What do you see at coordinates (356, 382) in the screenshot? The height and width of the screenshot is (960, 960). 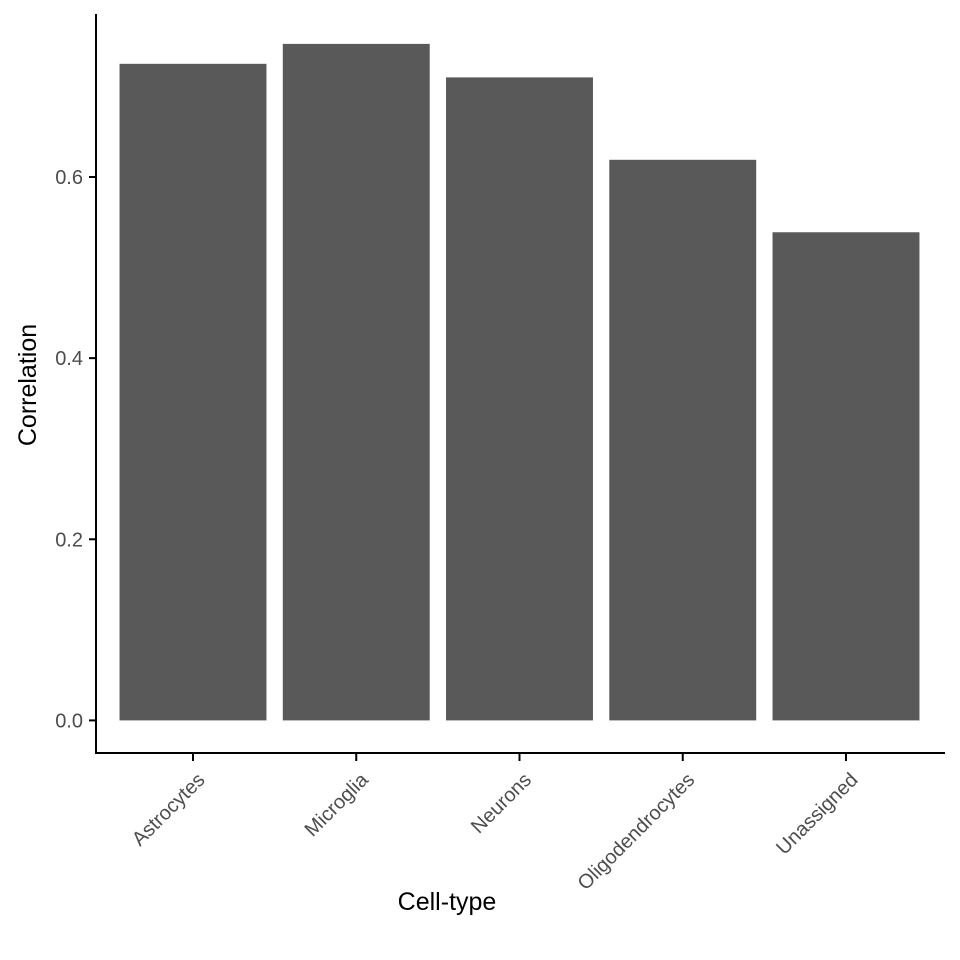 I see `bar-microglia` at bounding box center [356, 382].